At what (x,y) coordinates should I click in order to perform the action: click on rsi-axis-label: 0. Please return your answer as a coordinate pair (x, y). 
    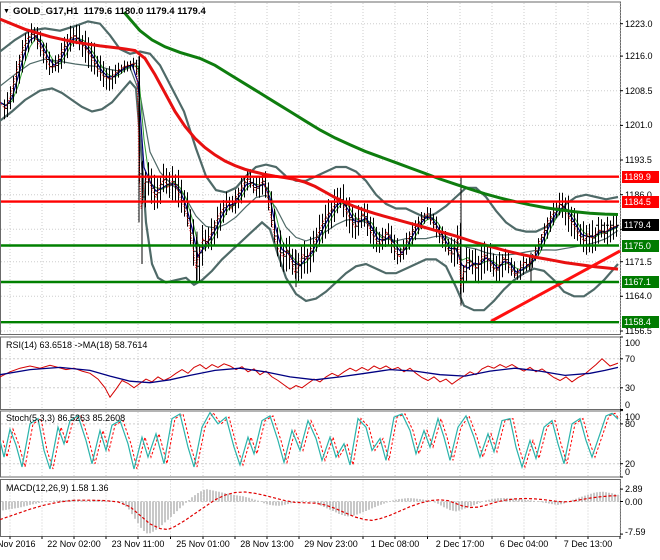
    Looking at the image, I should click on (628, 404).